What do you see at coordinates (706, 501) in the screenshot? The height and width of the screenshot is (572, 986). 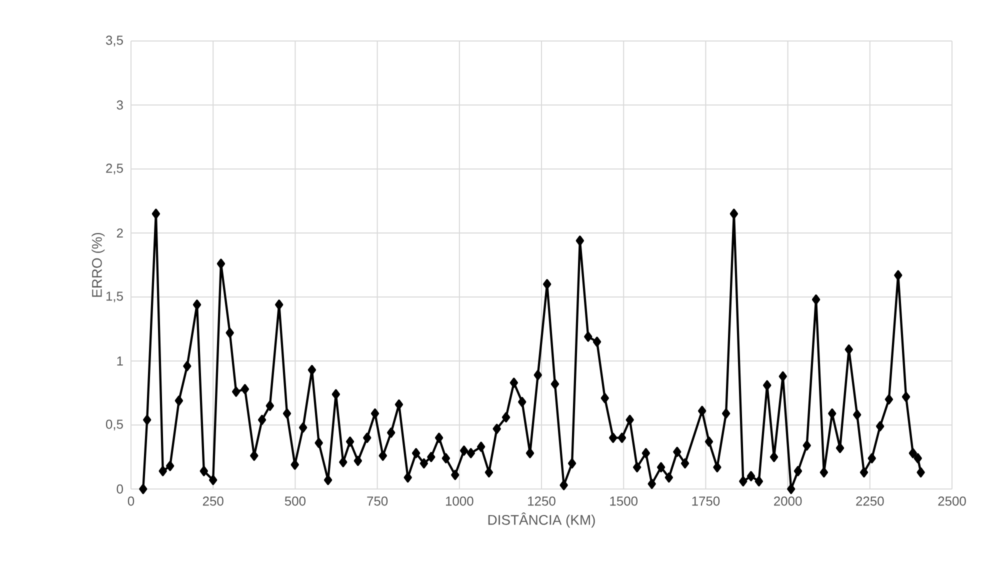 I see `x-tick-label: 1750` at bounding box center [706, 501].